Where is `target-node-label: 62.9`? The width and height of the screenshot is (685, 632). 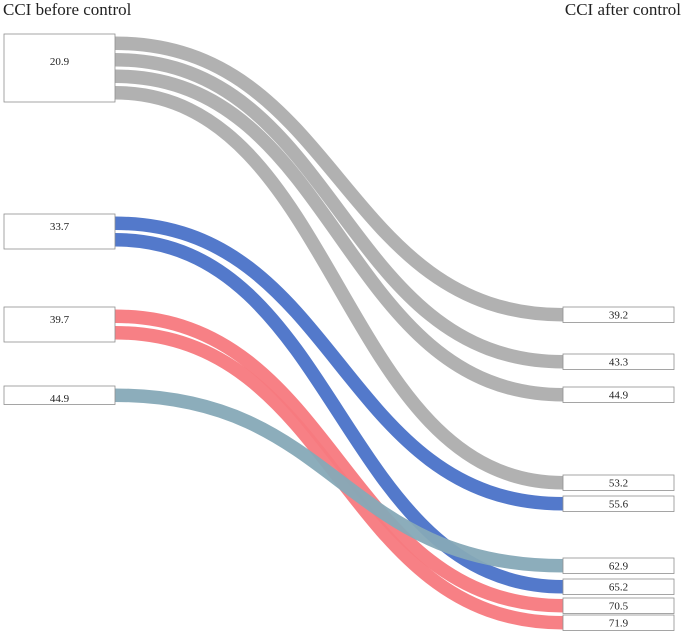
target-node-label: 62.9 is located at coordinates (619, 567).